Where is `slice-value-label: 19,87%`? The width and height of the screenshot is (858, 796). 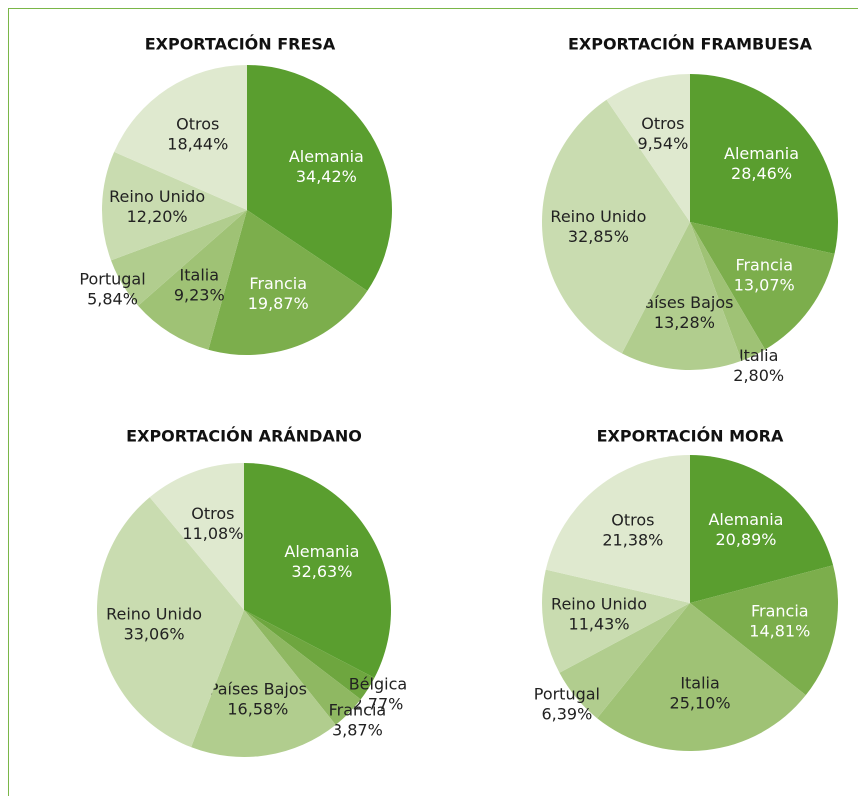 slice-value-label: 19,87% is located at coordinates (278, 303).